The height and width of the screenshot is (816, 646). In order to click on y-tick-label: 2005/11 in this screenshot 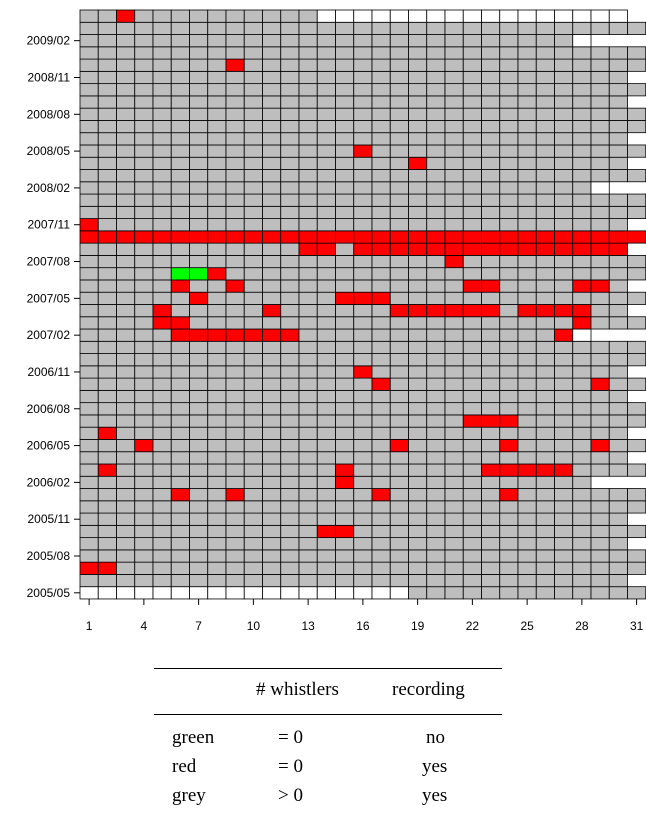, I will do `click(49, 519)`.